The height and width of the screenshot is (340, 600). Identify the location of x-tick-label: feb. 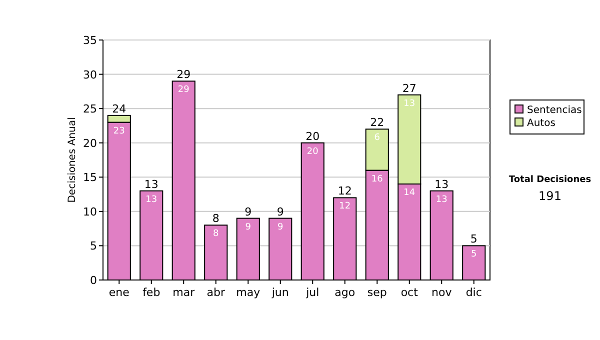
(151, 292).